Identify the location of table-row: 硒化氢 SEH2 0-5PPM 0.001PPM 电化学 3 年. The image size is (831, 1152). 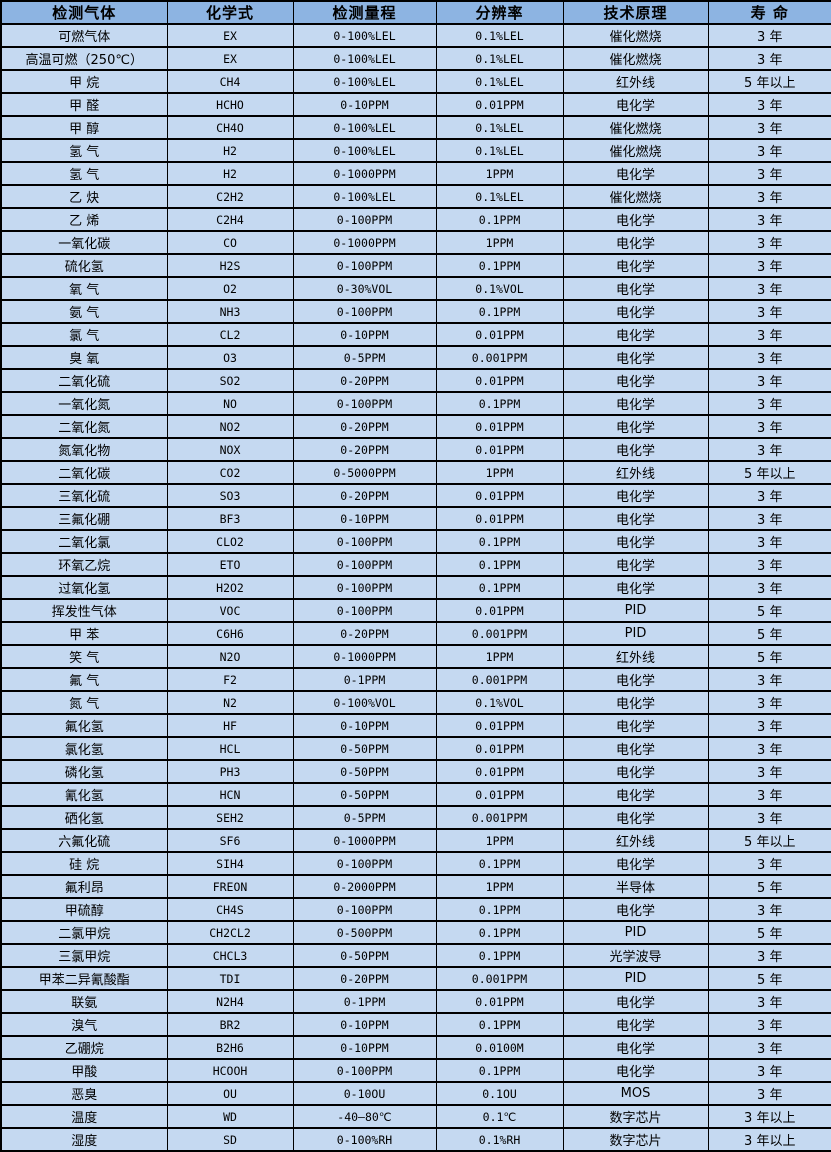
(415, 817).